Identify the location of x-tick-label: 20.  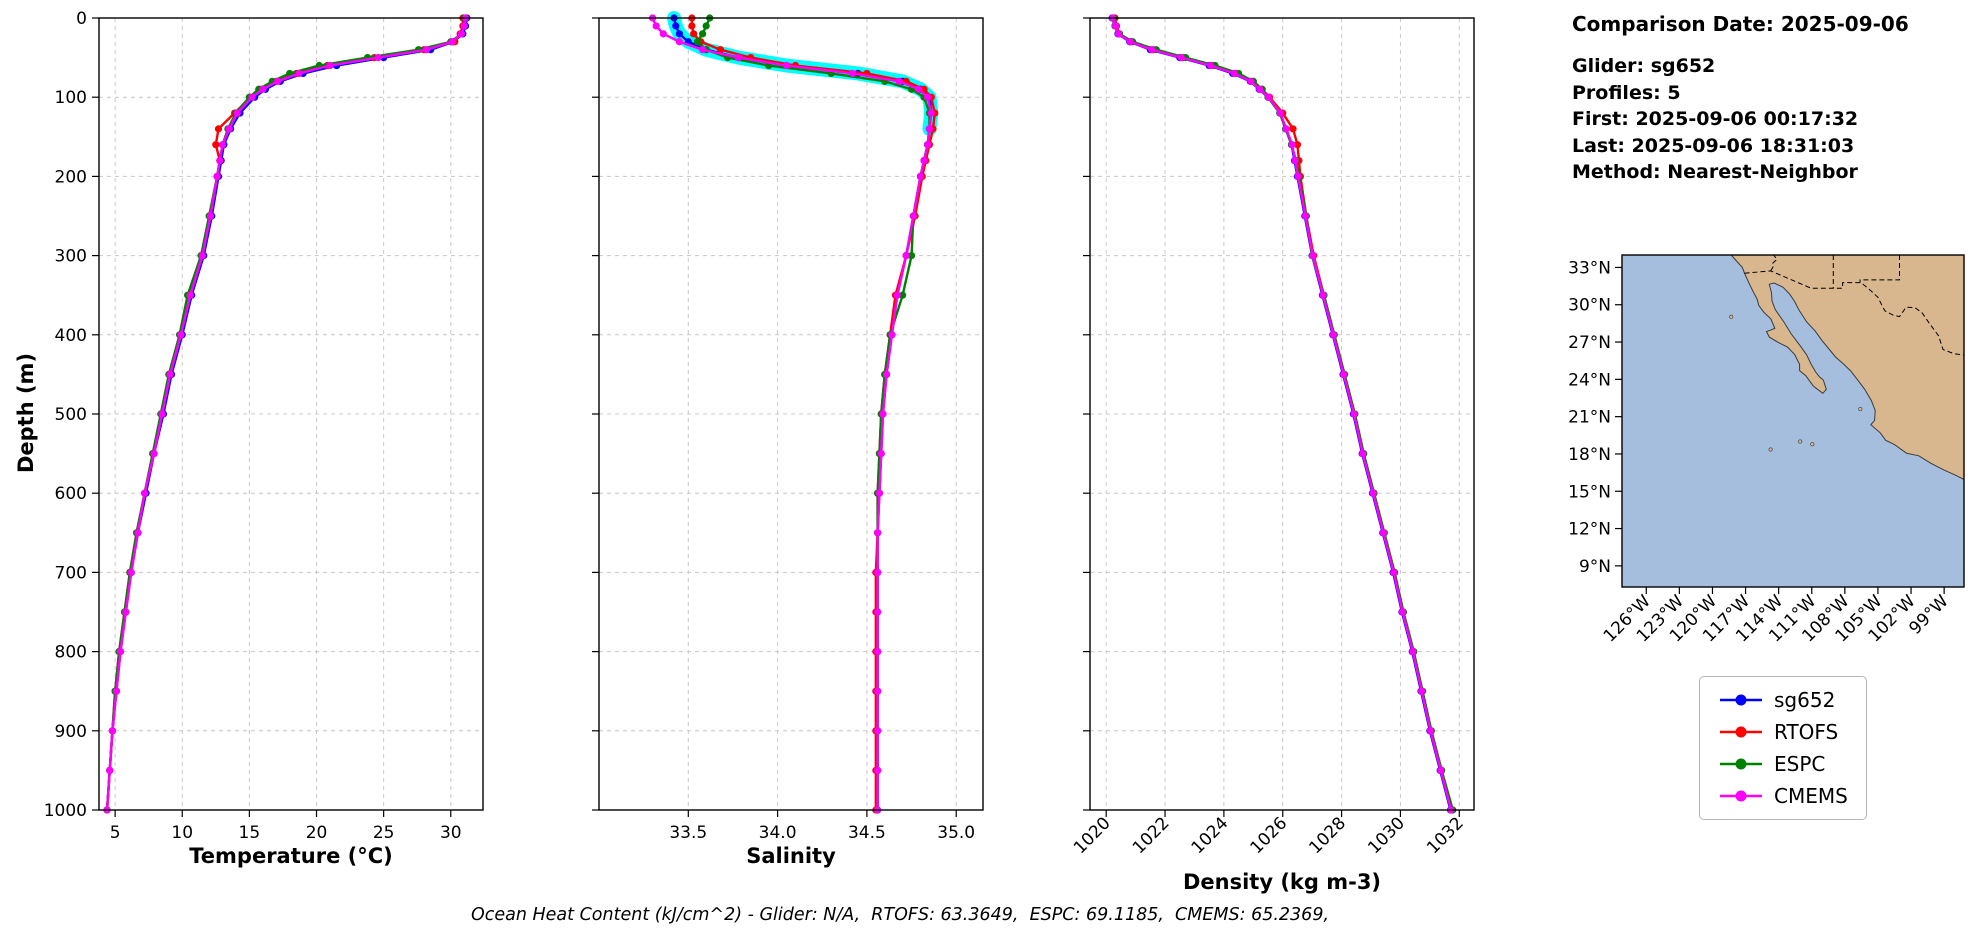
(317, 833).